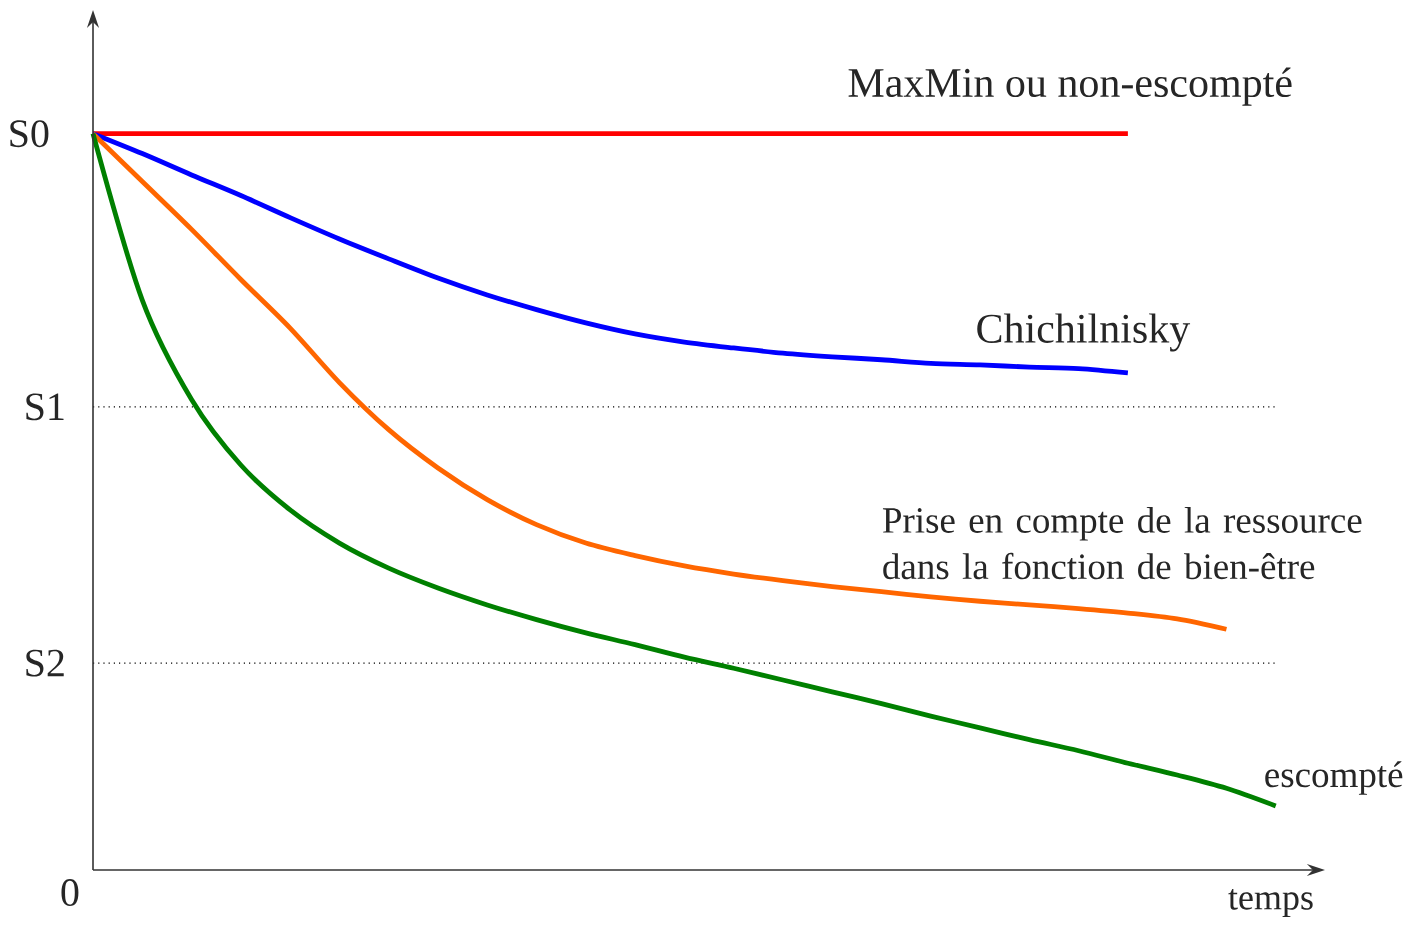  Describe the element at coordinates (1084, 332) in the screenshot. I see `series-label: Chichilnisky` at that location.